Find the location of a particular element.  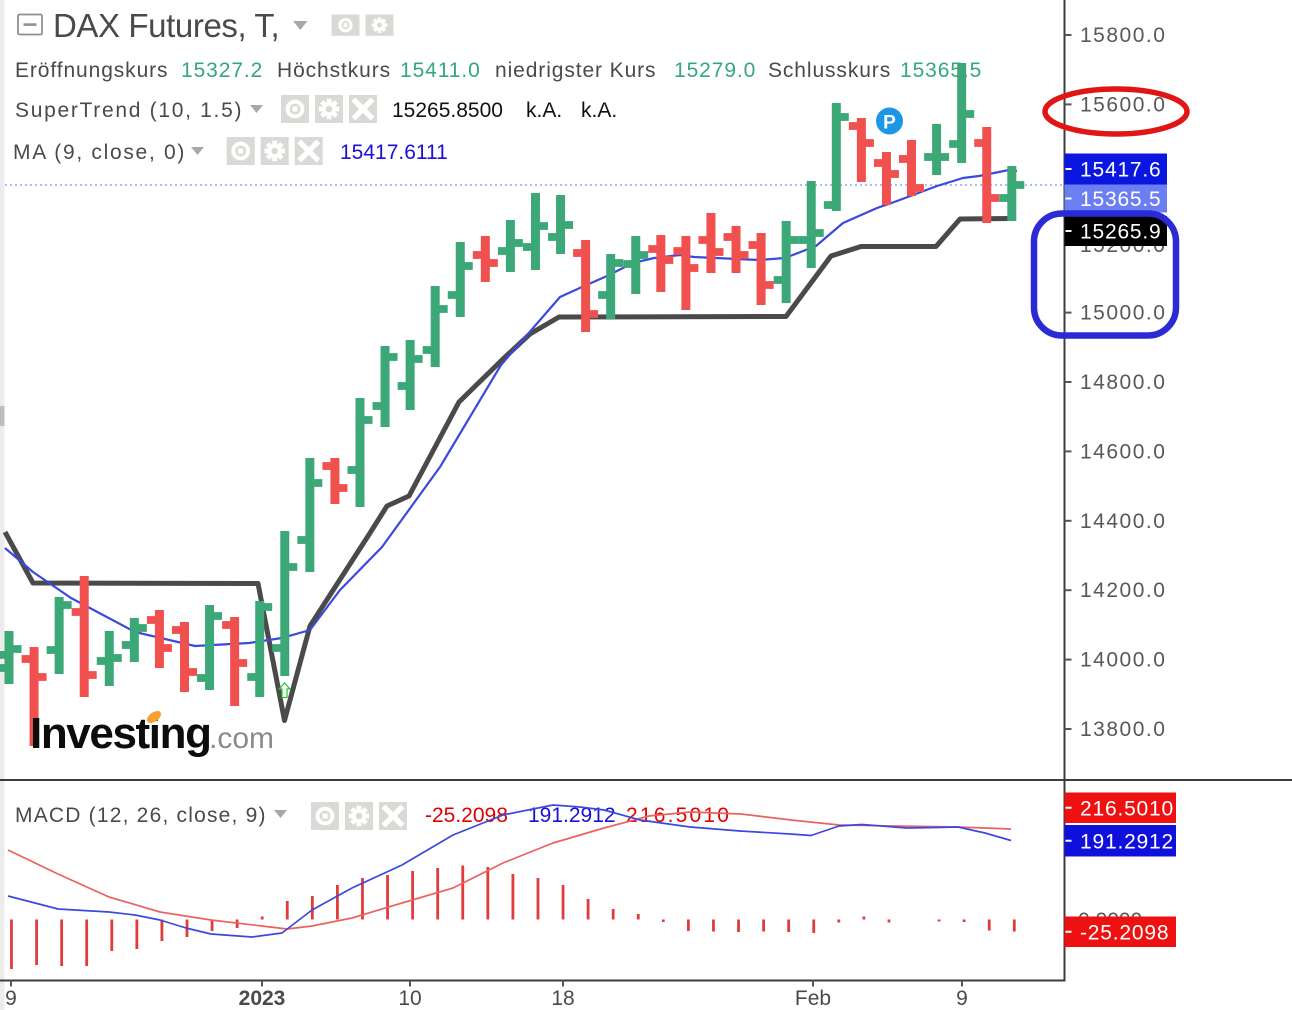

svg-text: 14600.0 is located at coordinates (1123, 451).